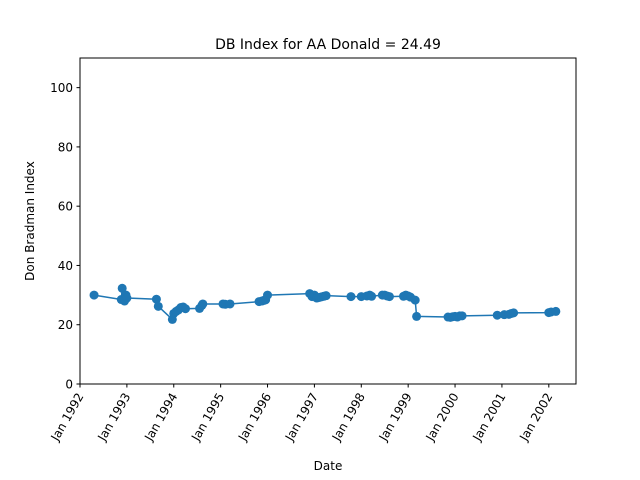 The width and height of the screenshot is (640, 480). Describe the element at coordinates (301, 418) in the screenshot. I see `x-tick-label: Jan 1997` at that location.